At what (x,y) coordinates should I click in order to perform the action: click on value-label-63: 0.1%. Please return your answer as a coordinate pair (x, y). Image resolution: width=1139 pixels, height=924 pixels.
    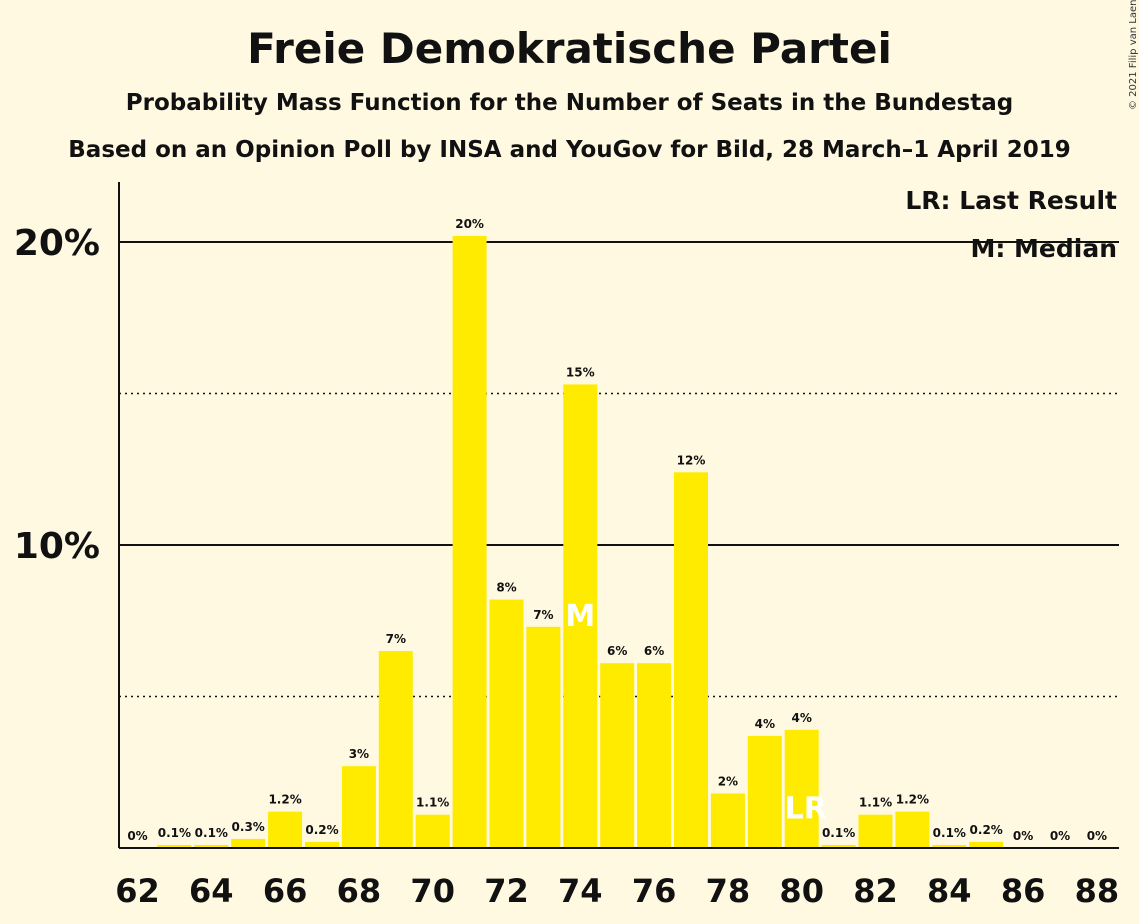
    Looking at the image, I should click on (174, 833).